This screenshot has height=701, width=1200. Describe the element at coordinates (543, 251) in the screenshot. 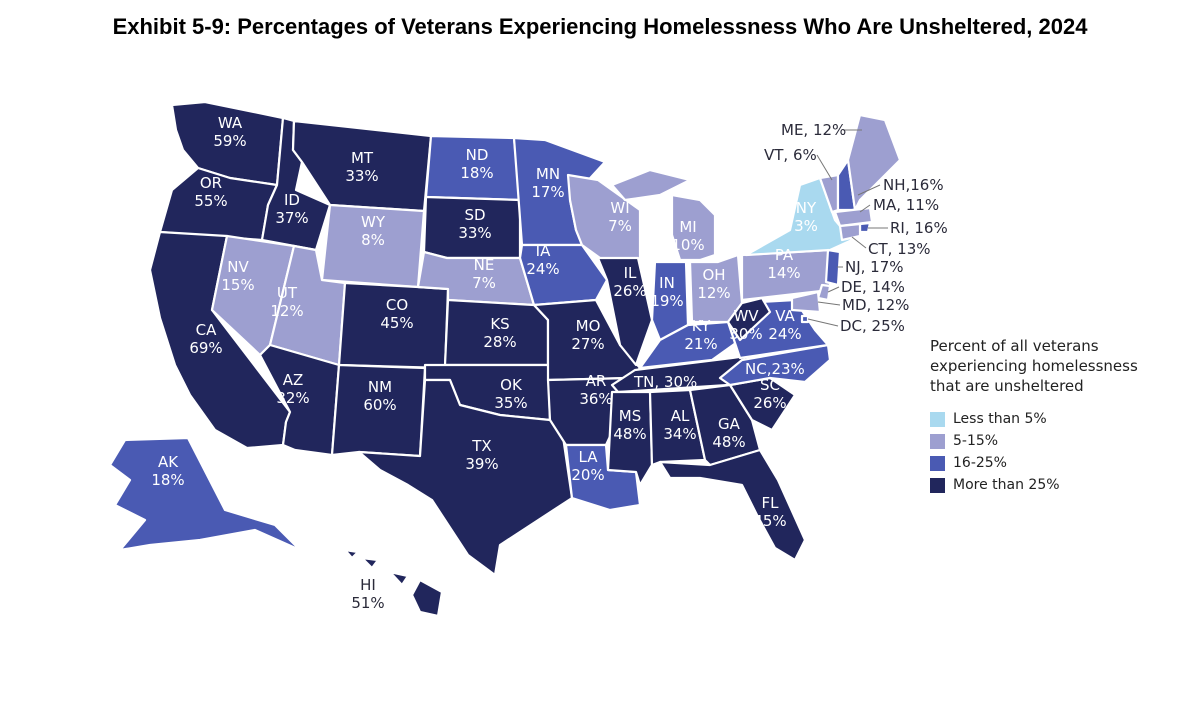

I see `state-label-ia: IA` at that location.